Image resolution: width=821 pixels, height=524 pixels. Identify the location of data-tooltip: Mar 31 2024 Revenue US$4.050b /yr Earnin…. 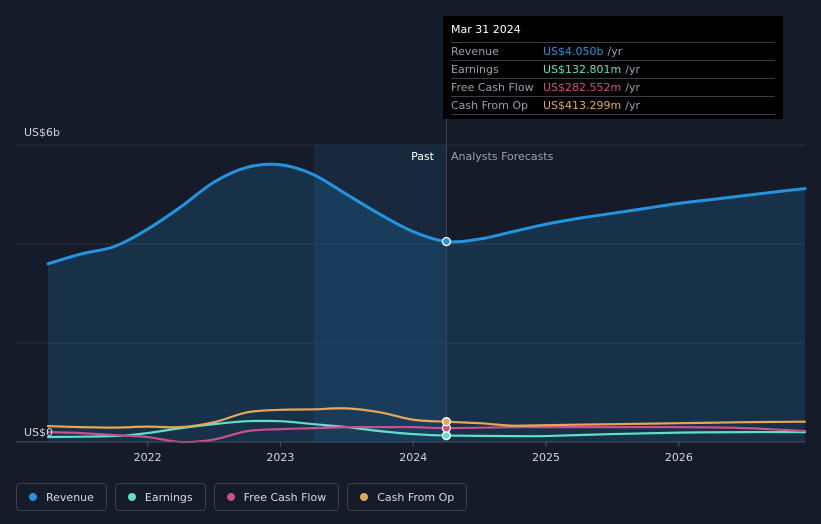
(613, 67).